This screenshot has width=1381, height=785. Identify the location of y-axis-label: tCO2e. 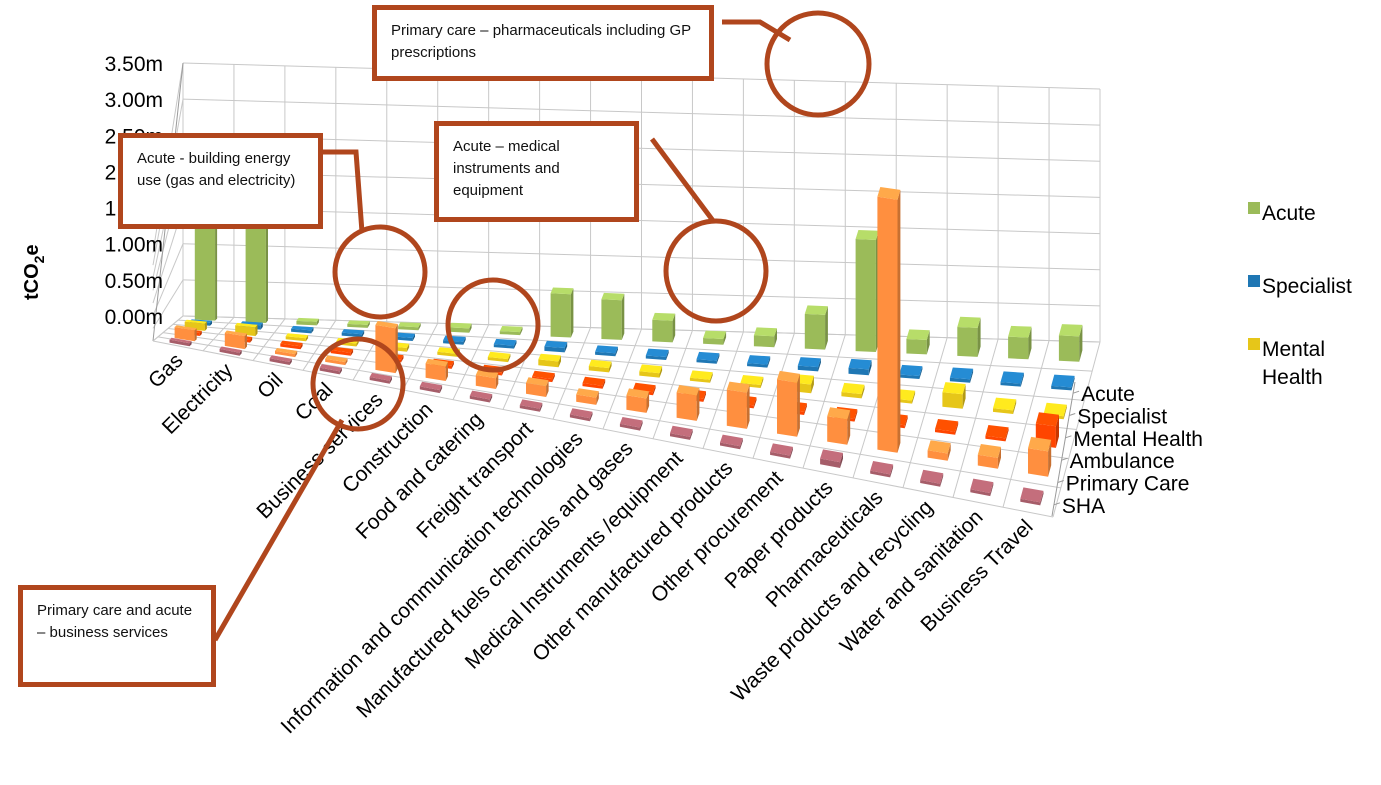
(34, 272).